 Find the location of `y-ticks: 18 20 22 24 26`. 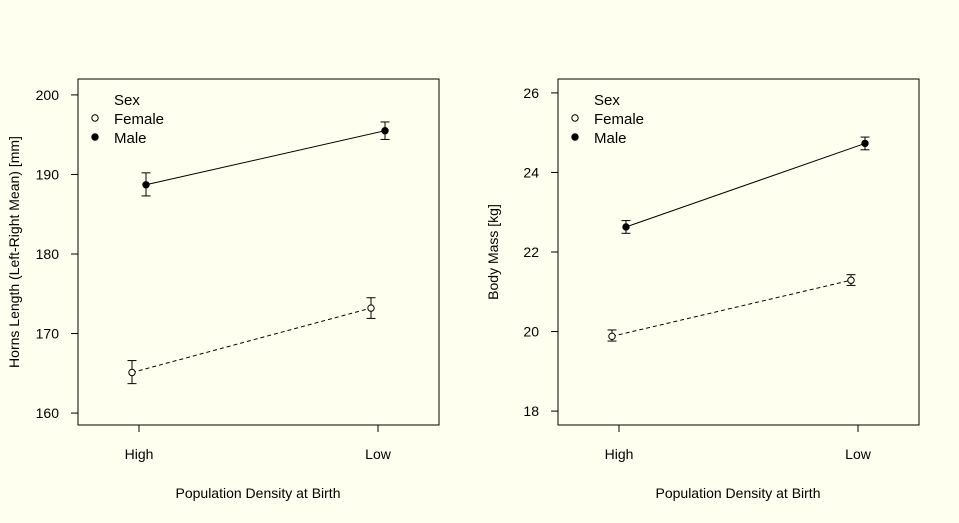

y-ticks: 18 20 22 24 26 is located at coordinates (540, 252).